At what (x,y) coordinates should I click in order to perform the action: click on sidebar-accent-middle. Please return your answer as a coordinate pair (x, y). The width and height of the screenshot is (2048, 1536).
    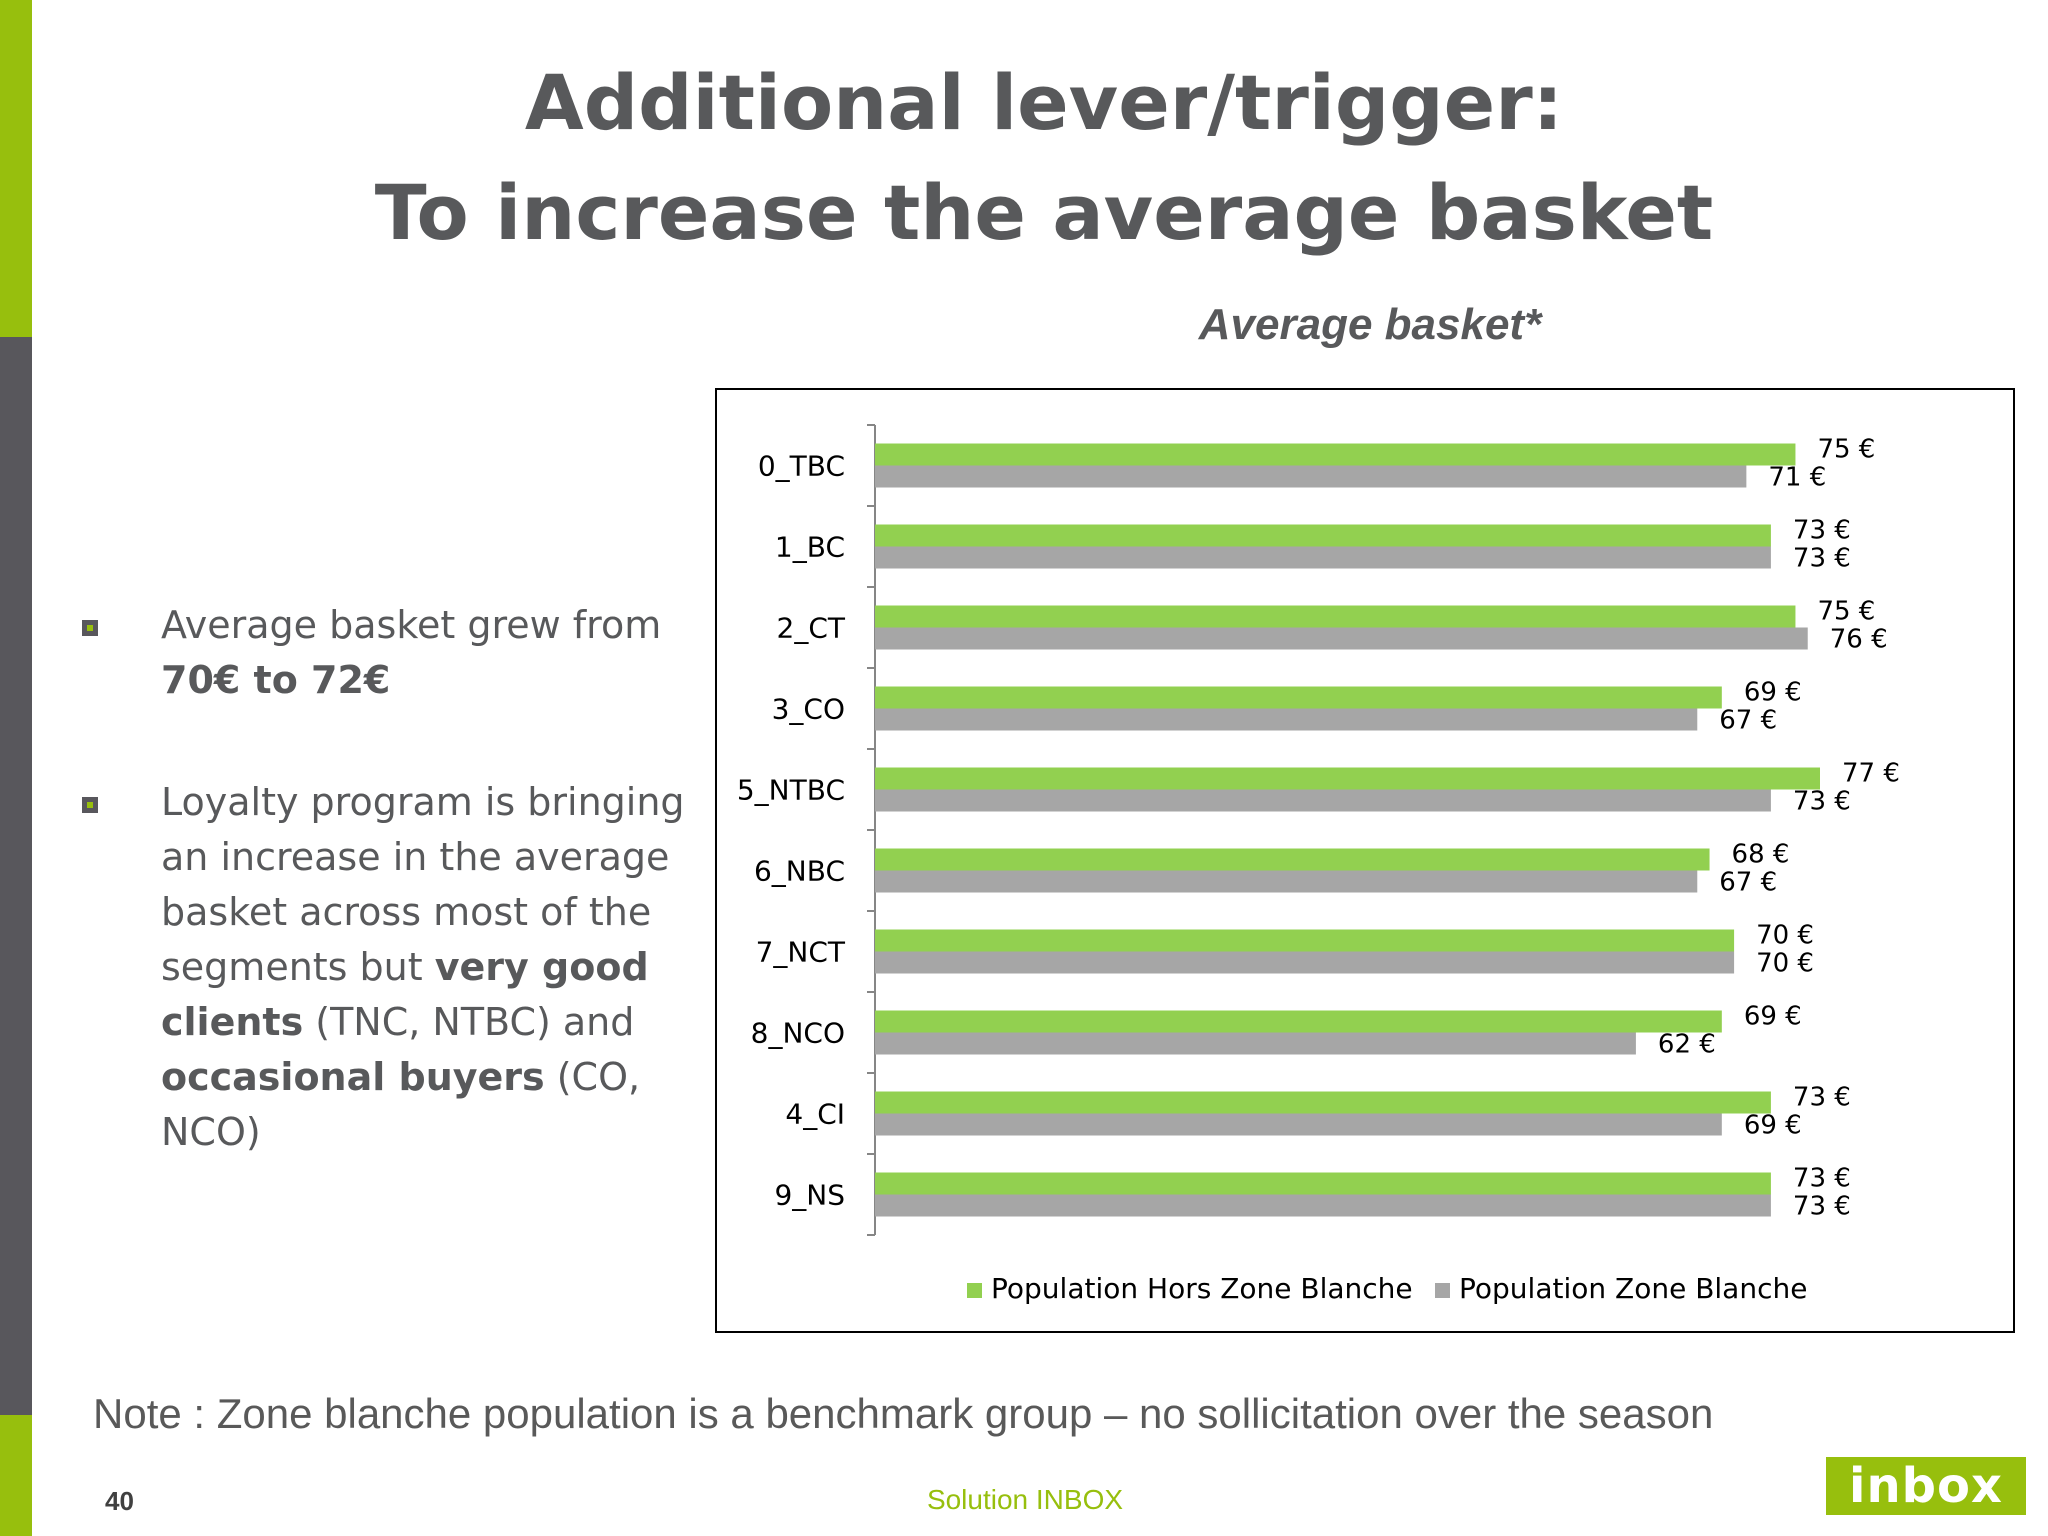
    Looking at the image, I should click on (16, 876).